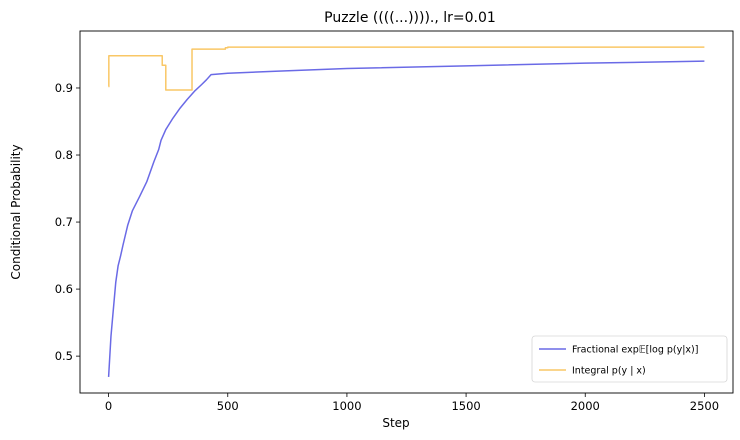 The width and height of the screenshot is (740, 440). Describe the element at coordinates (346, 406) in the screenshot. I see `x-tick-label: 1000` at that location.